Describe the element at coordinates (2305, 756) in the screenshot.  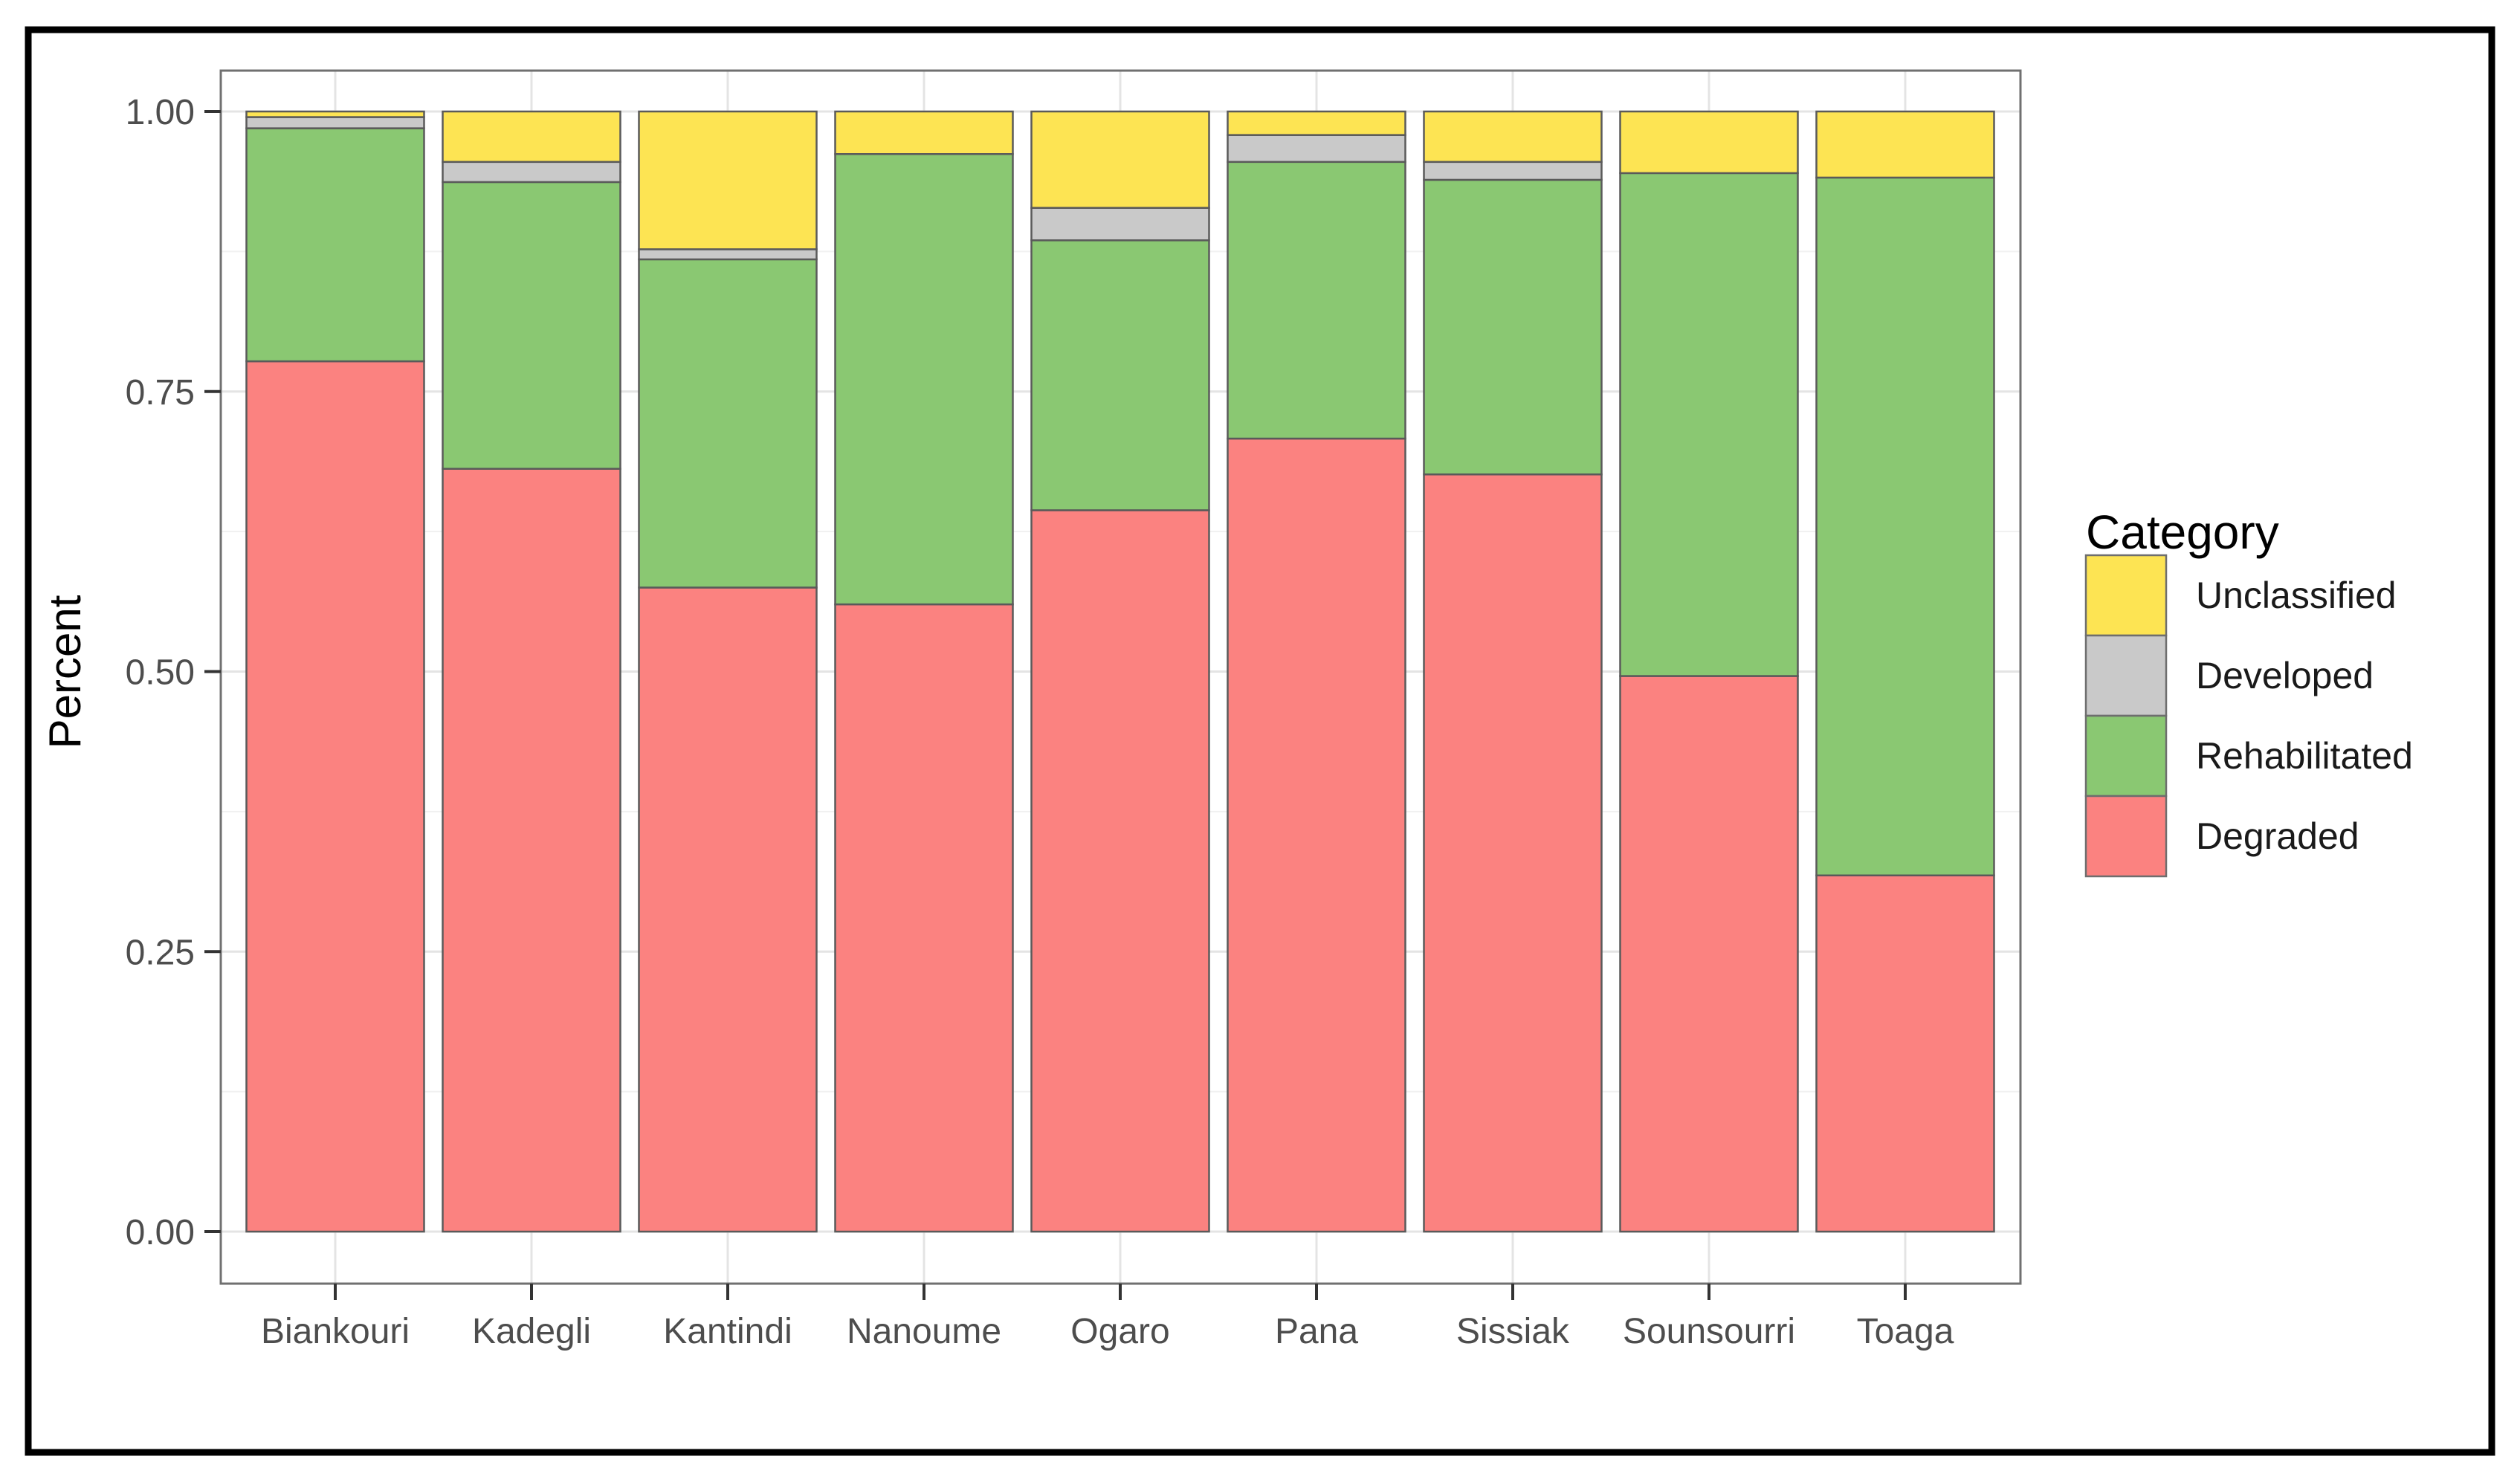
I see `legend-label: Rehabilitated` at that location.